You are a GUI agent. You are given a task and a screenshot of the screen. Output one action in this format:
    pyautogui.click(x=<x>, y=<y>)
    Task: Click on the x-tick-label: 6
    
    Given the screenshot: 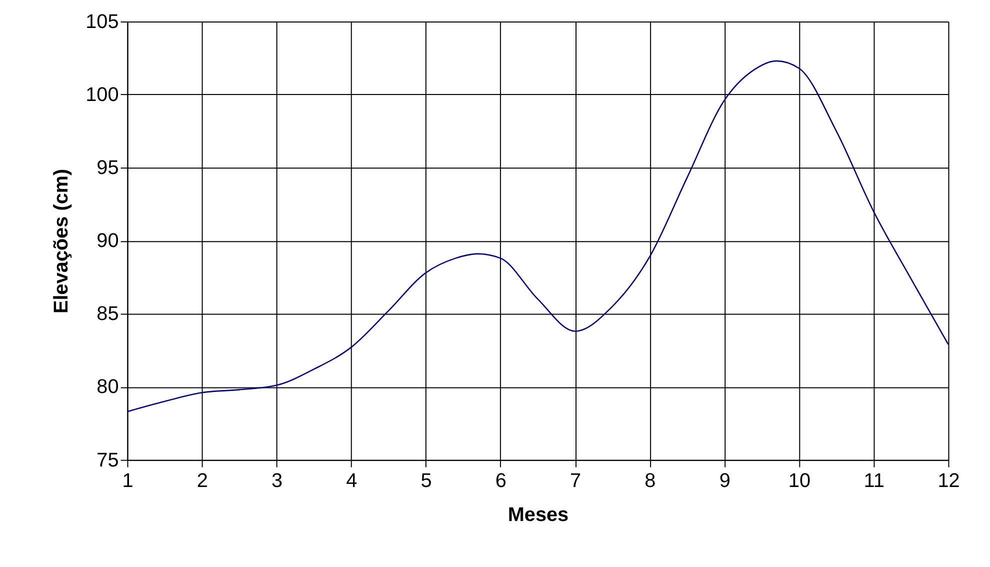 What is the action you would take?
    pyautogui.click(x=500, y=481)
    